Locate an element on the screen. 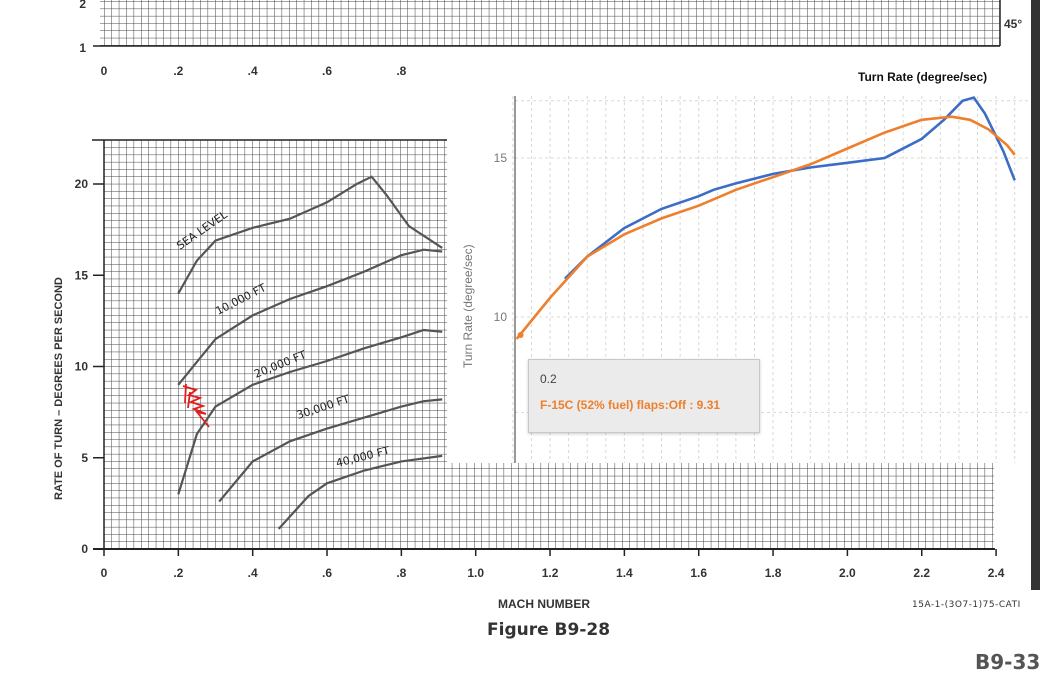 The width and height of the screenshot is (1049, 691). y-tick-label: 10 is located at coordinates (82, 367).